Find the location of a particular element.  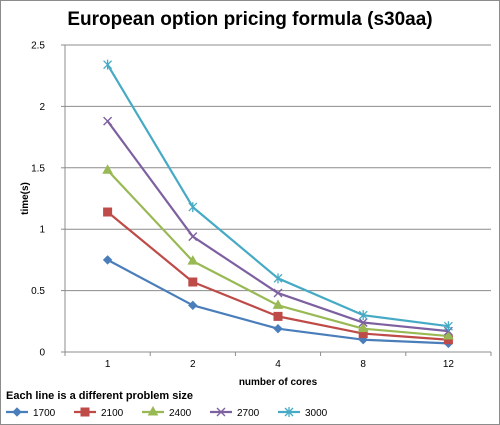

legend-label-1700: 1700 is located at coordinates (44, 413).